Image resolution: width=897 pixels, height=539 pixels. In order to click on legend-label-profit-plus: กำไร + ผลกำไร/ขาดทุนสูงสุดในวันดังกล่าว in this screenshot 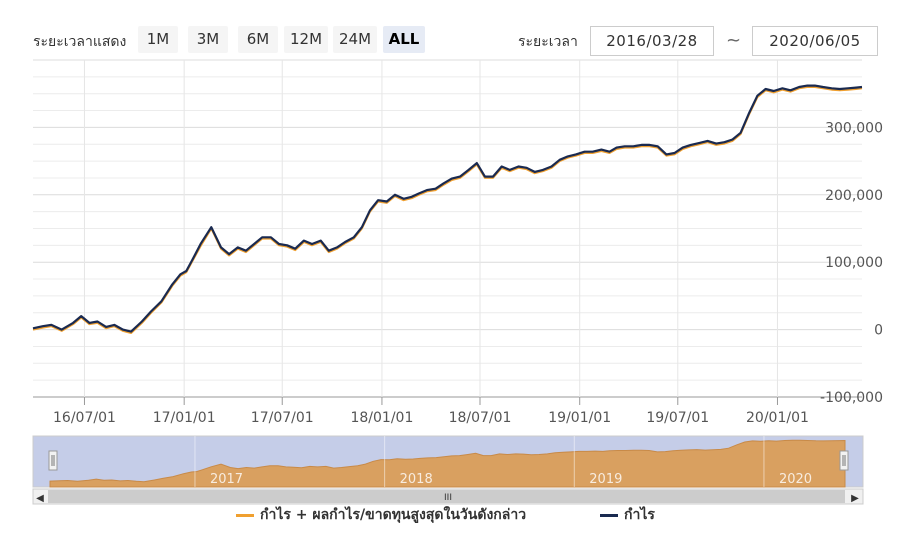, I will do `click(393, 515)`.